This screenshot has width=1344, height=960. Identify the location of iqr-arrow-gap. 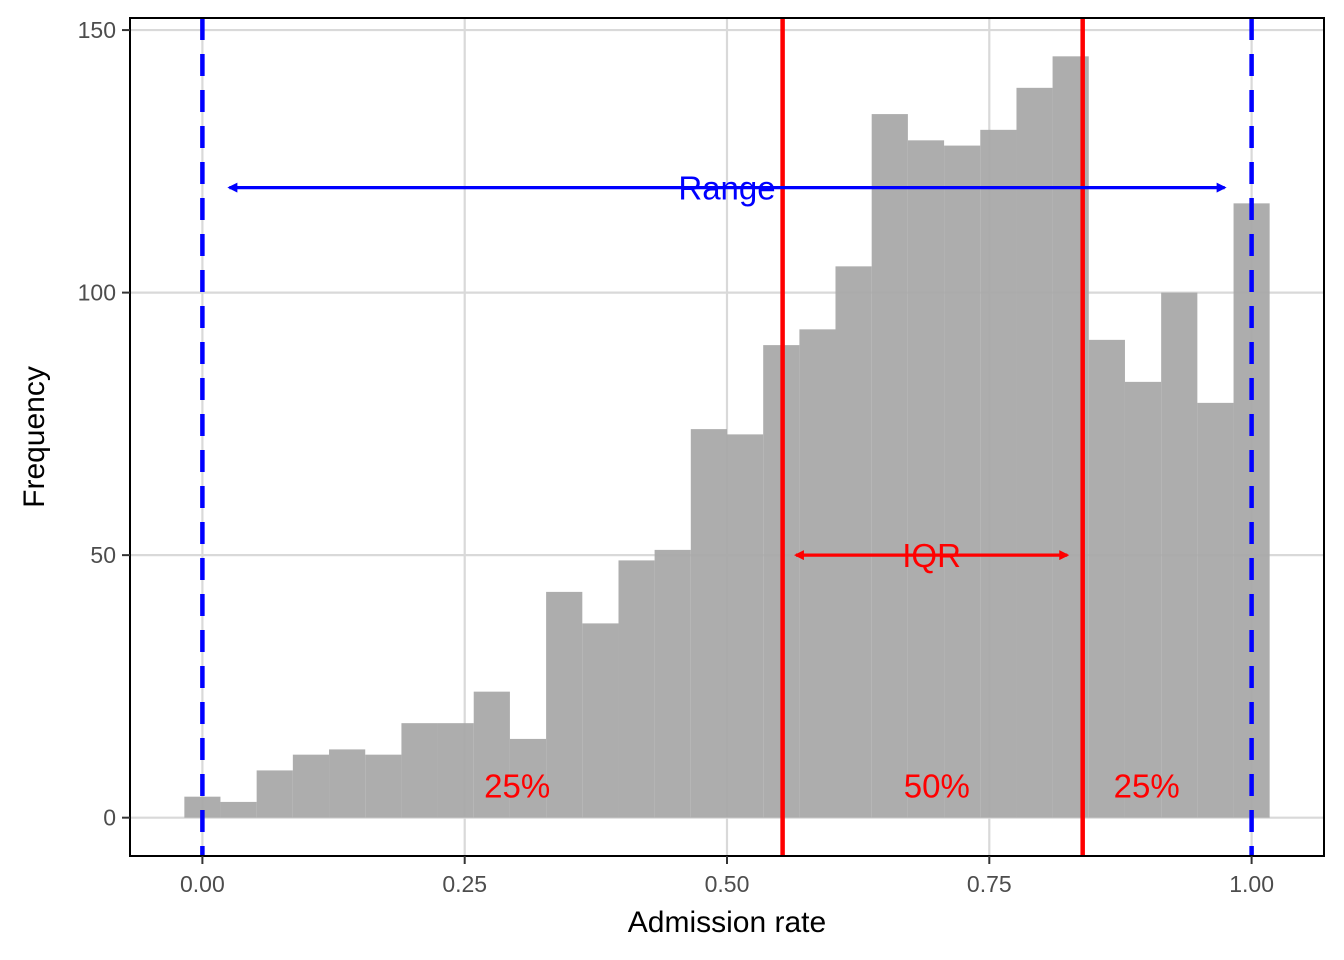
(932, 555).